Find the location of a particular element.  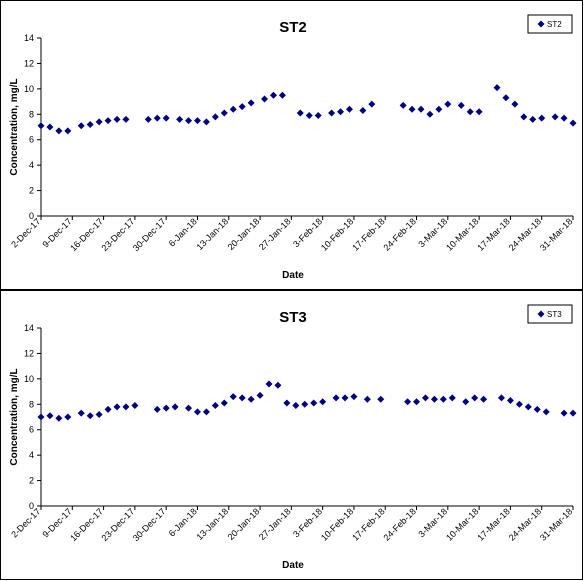

x-tick-label: 10-Feb-18 is located at coordinates (337, 524).